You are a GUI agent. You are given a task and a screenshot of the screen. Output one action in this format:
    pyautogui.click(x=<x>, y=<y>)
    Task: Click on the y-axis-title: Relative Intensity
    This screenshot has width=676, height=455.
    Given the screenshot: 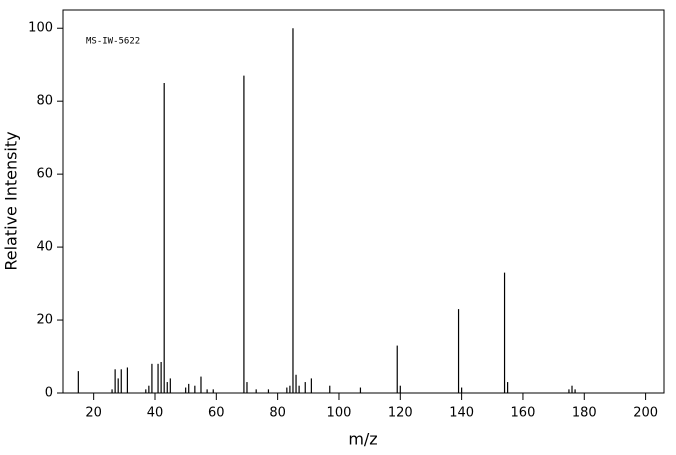 What is the action you would take?
    pyautogui.click(x=11, y=200)
    